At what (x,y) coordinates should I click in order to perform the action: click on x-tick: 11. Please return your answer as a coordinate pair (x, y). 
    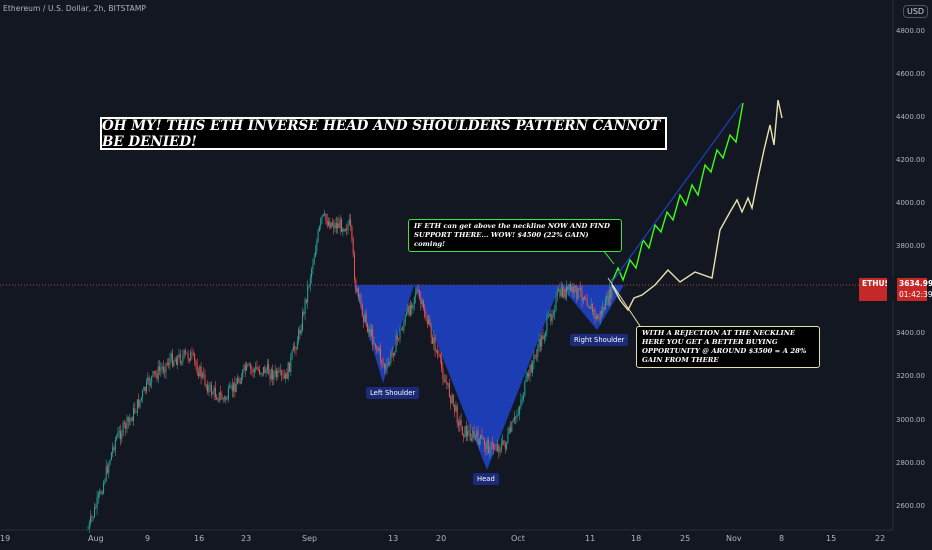
    Looking at the image, I should click on (590, 538).